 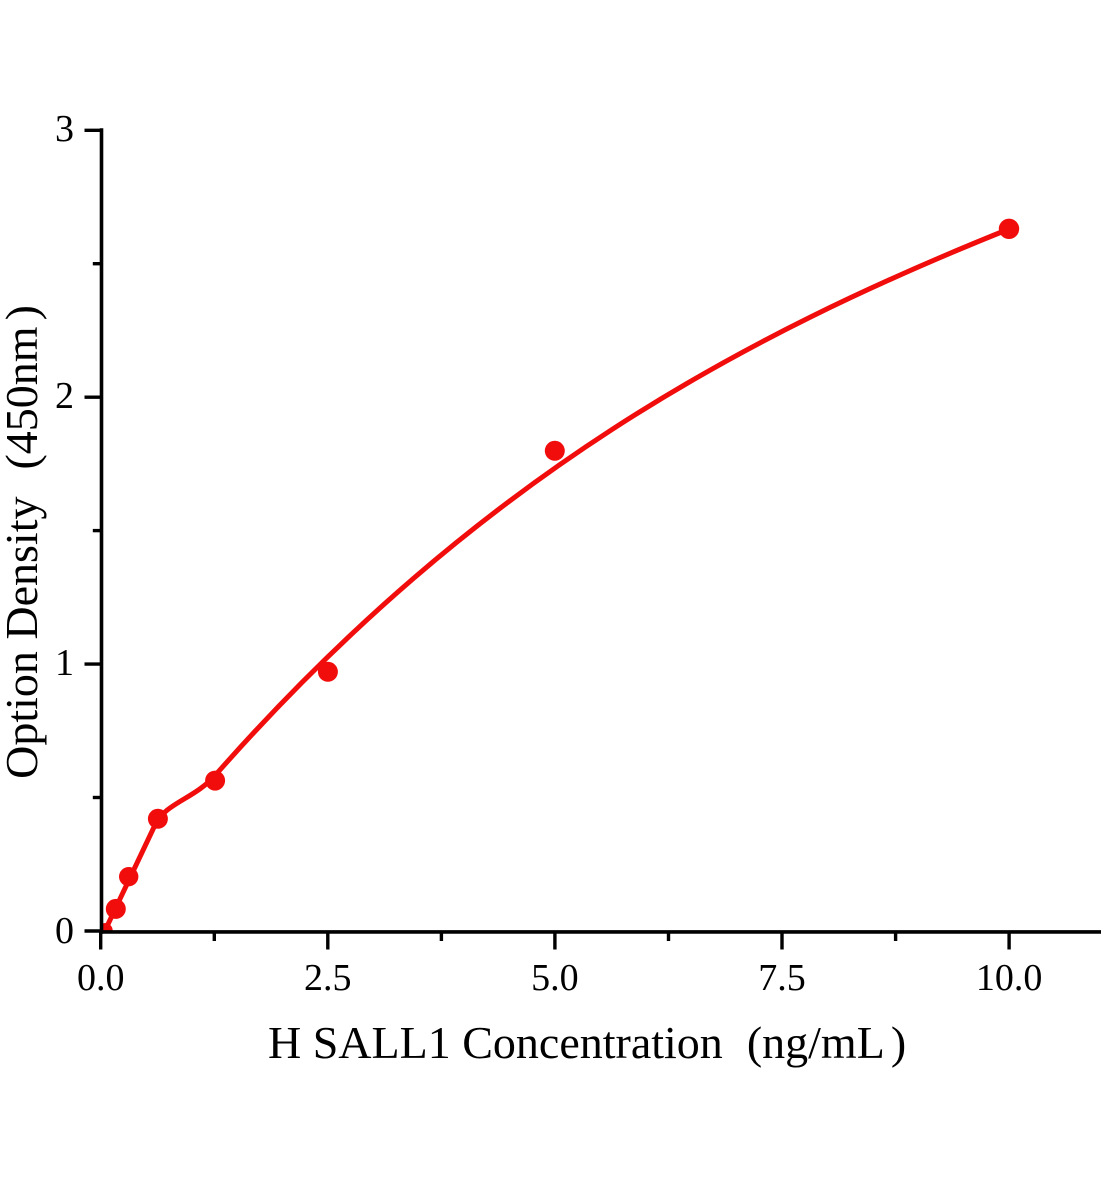 I want to click on svg-text: 10.0, so click(x=1009, y=978).